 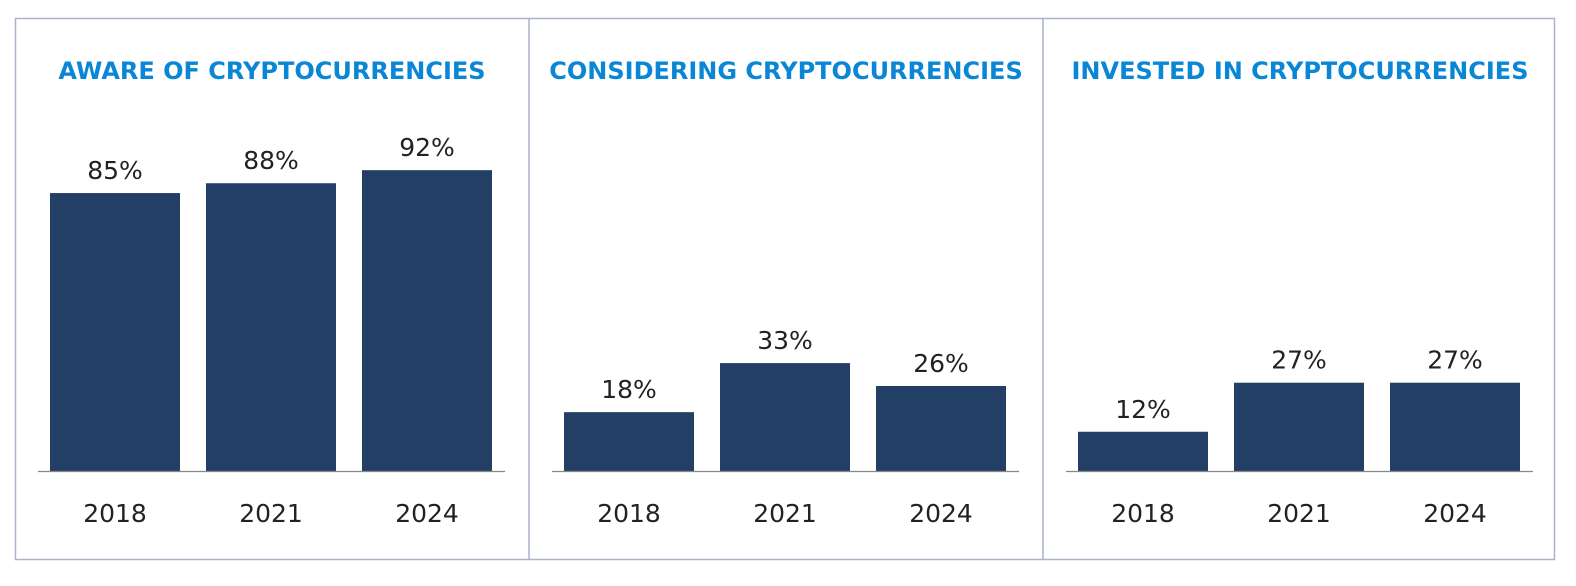 I want to click on chart-title: CONSIDERING CRYPTOCURRENCIES, so click(x=785, y=71).